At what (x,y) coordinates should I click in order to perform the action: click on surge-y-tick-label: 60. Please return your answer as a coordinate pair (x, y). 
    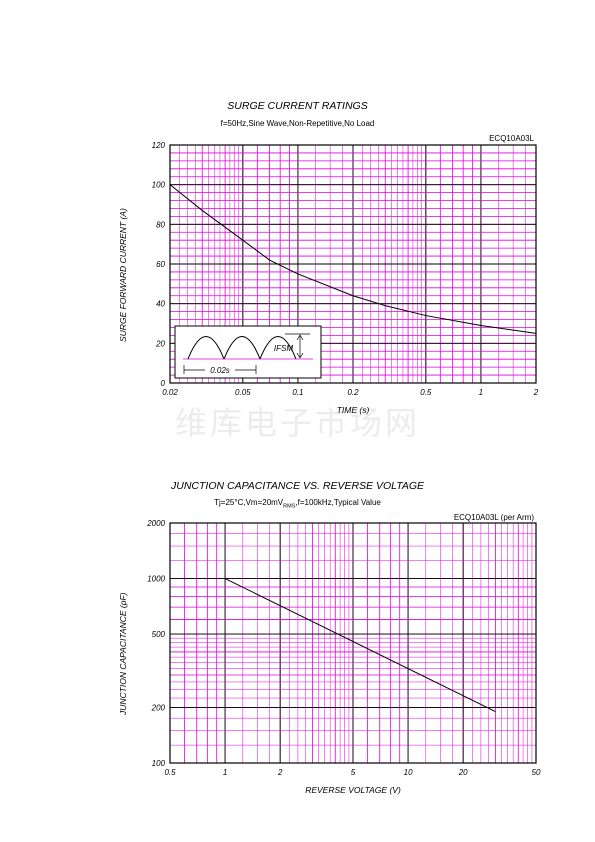
    Looking at the image, I should click on (160, 264).